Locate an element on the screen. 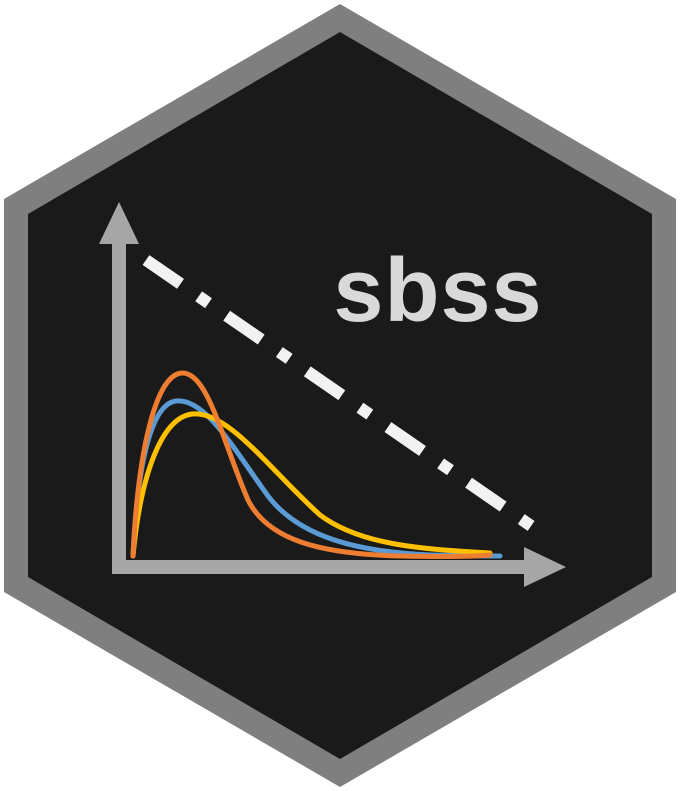 The image size is (680, 791). density-curves is located at coordinates (316, 464).